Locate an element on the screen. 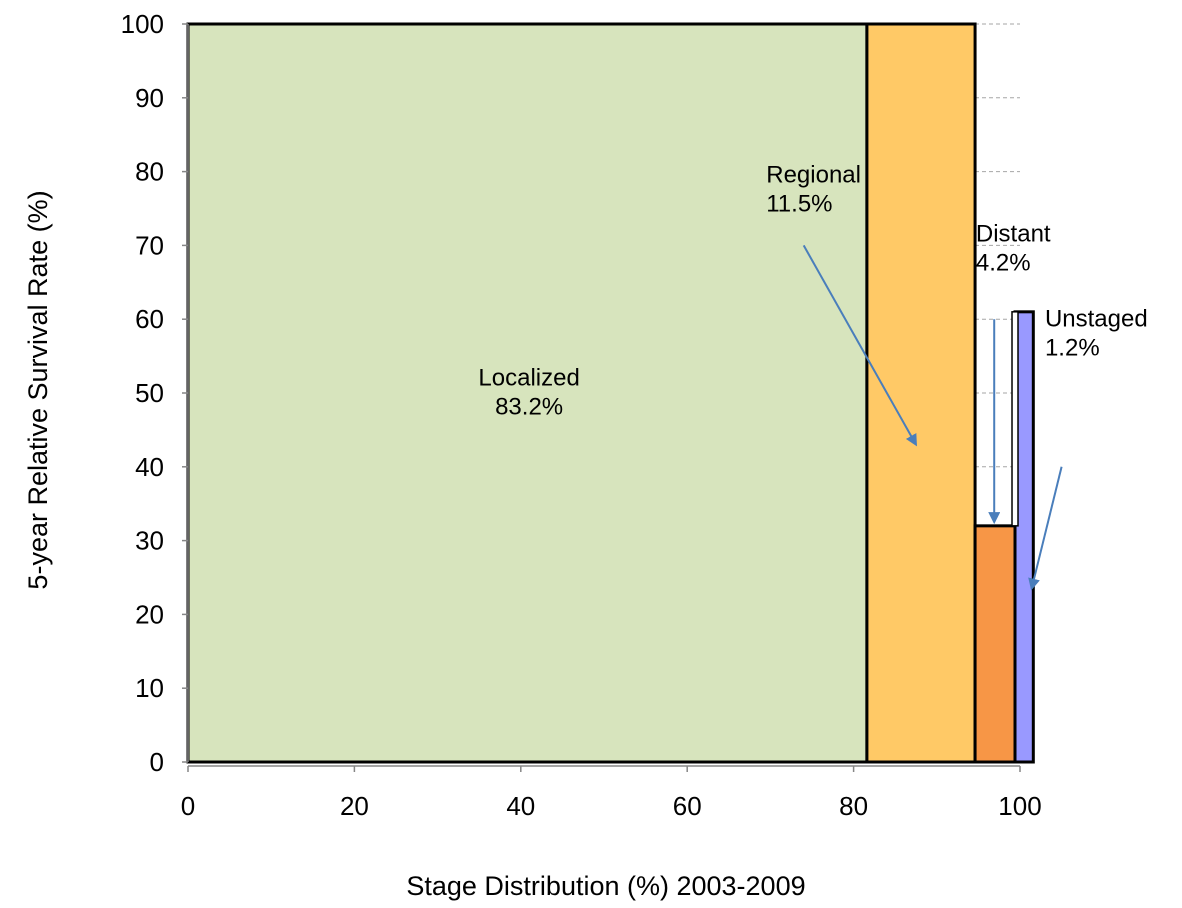 The height and width of the screenshot is (908, 1182). arrow-regional is located at coordinates (859, 345).